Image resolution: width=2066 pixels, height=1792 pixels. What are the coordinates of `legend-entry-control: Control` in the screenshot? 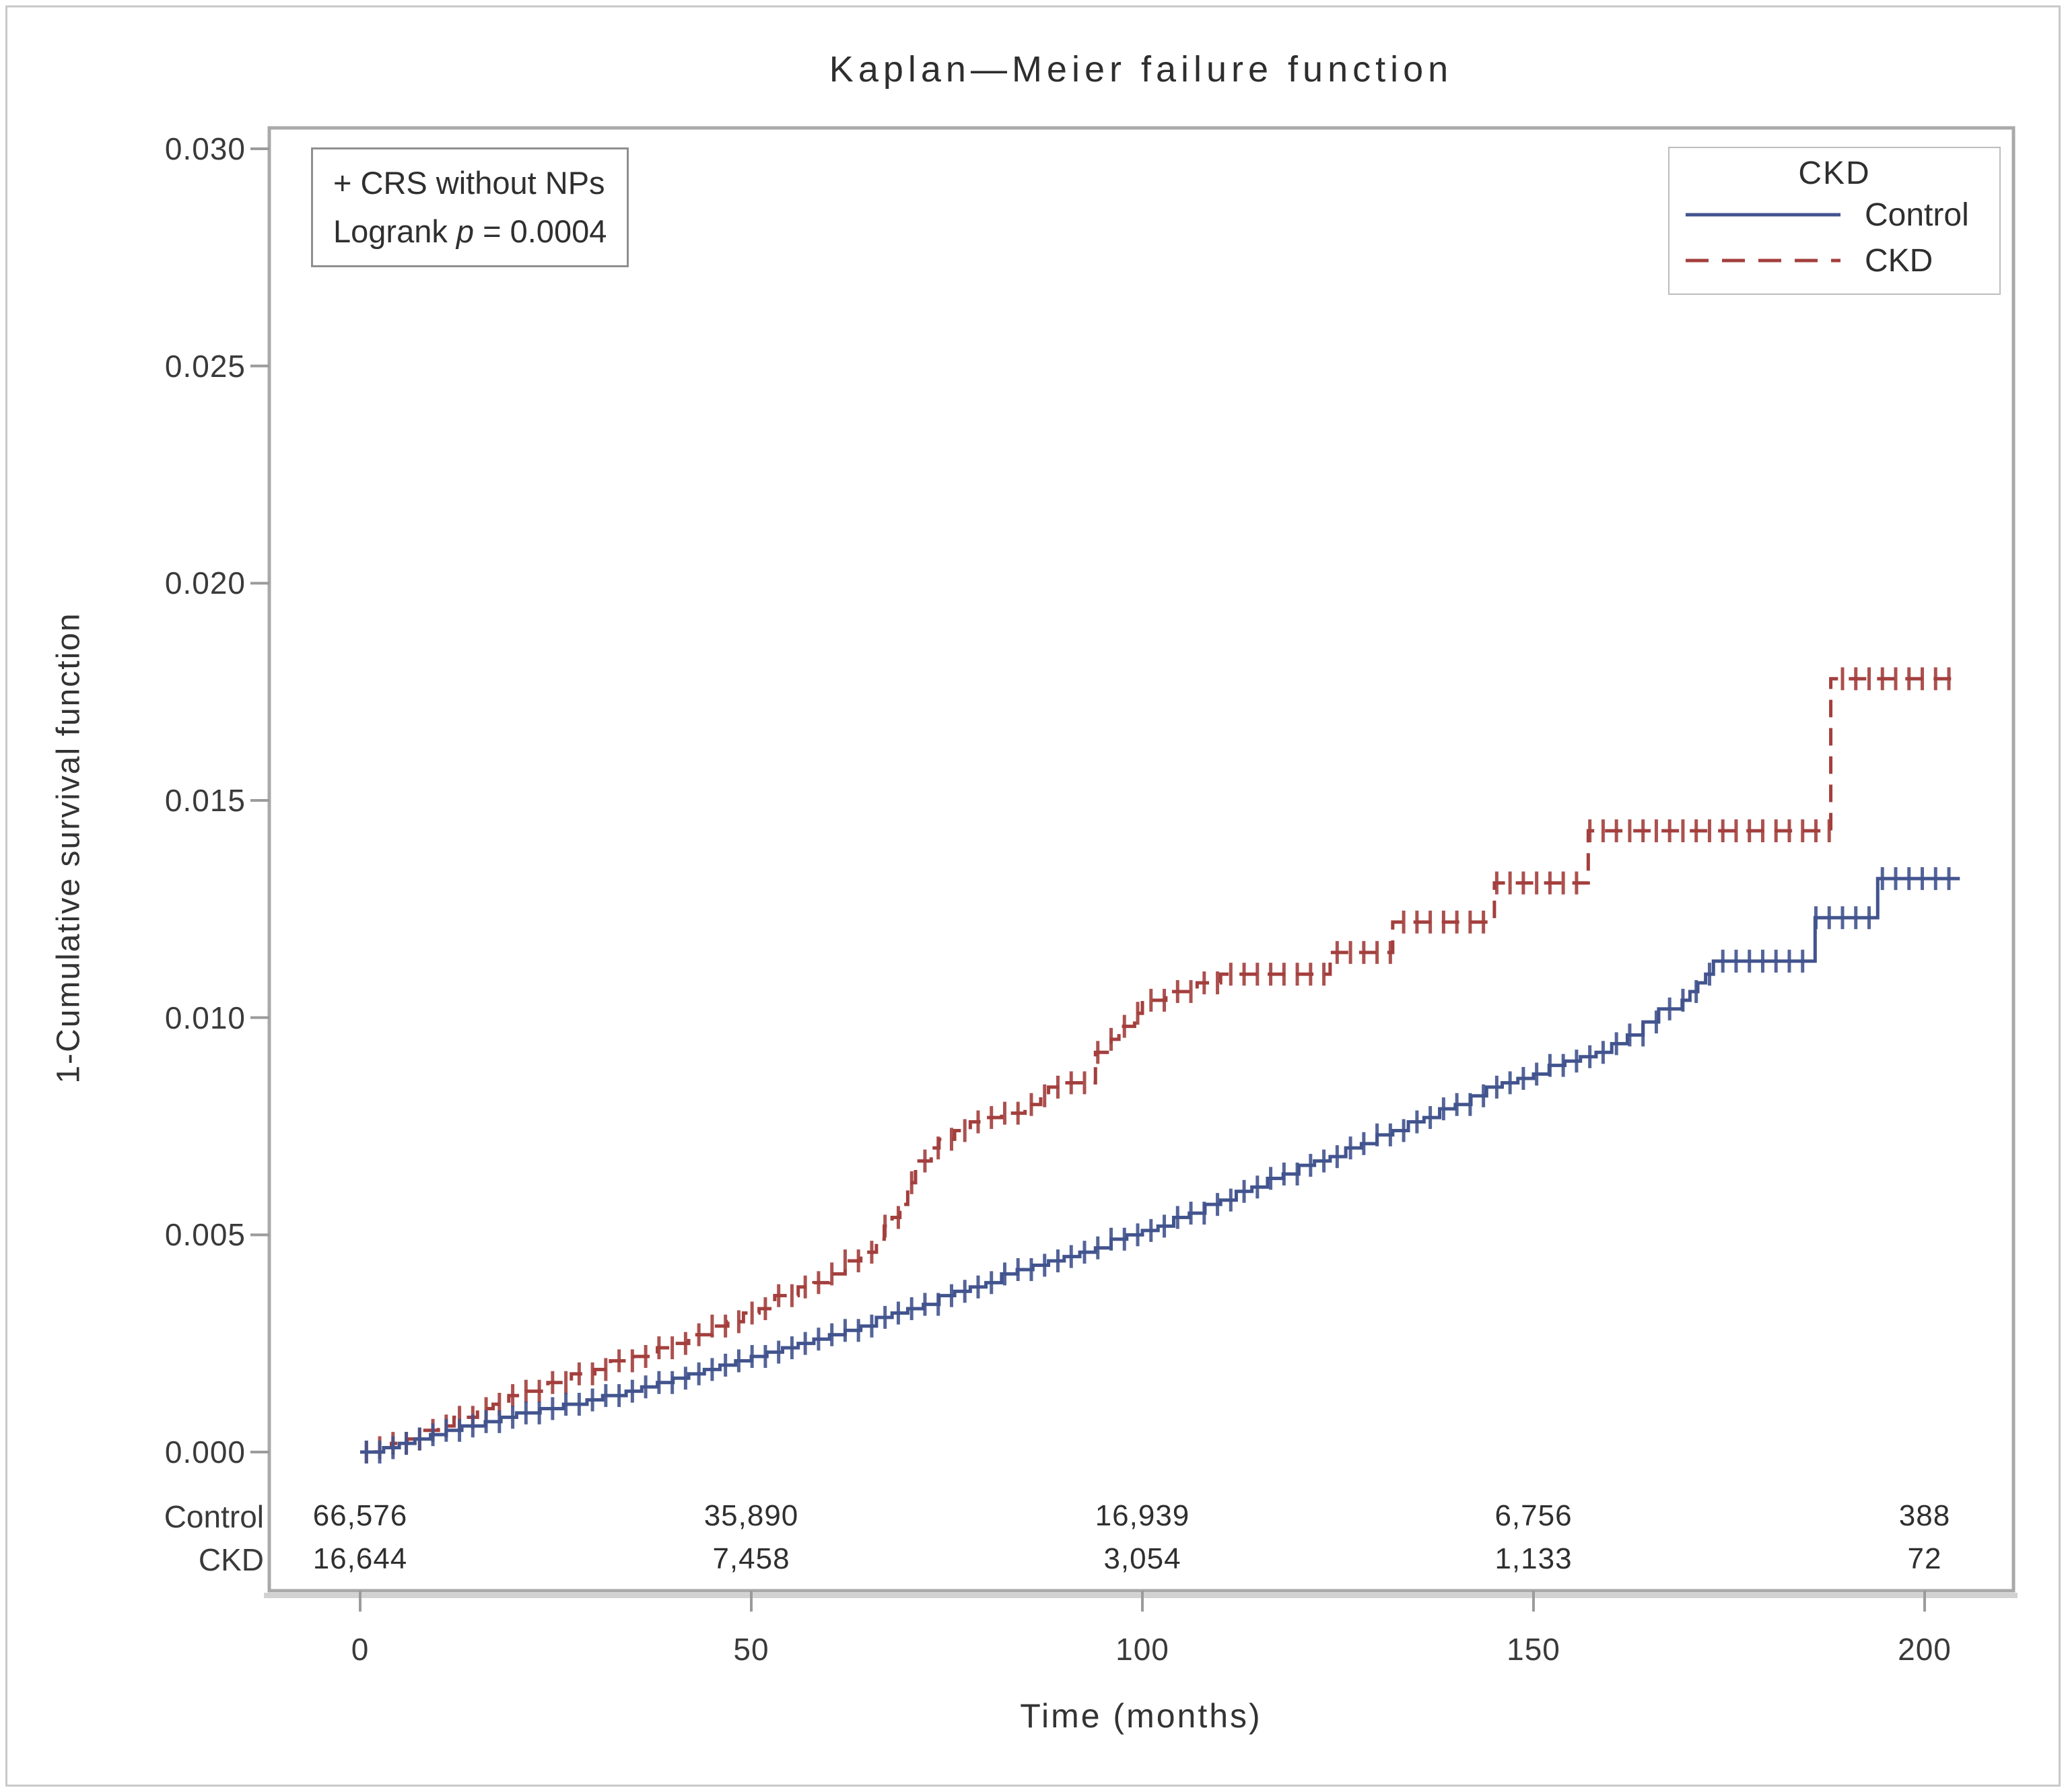 It's located at (1834, 215).